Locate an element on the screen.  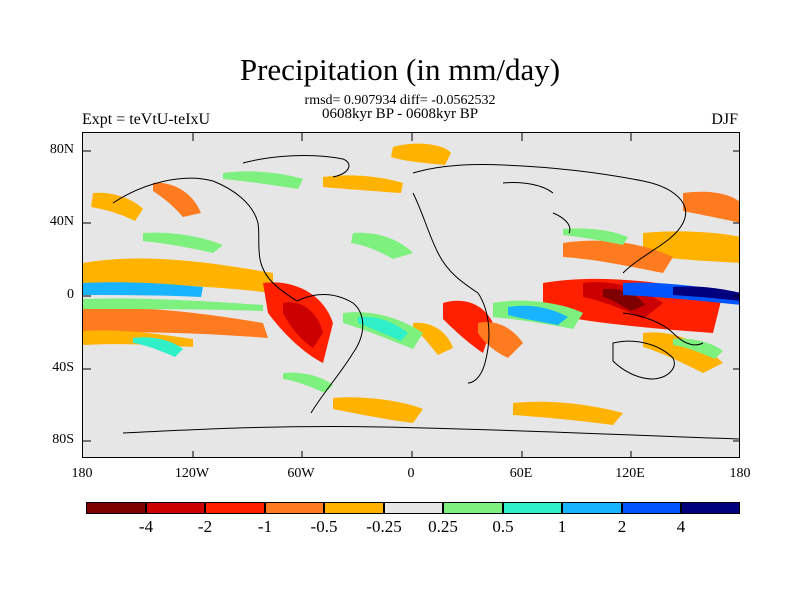
period-line: 0608kyr BP - 0608kyr BP is located at coordinates (400, 114).